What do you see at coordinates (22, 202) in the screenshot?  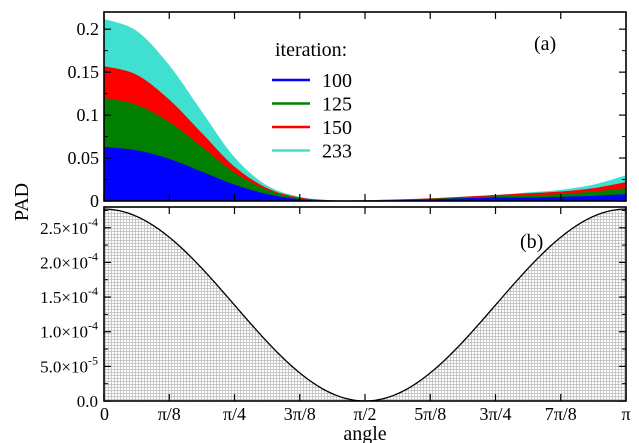 I see `y-axis-label: PAD` at bounding box center [22, 202].